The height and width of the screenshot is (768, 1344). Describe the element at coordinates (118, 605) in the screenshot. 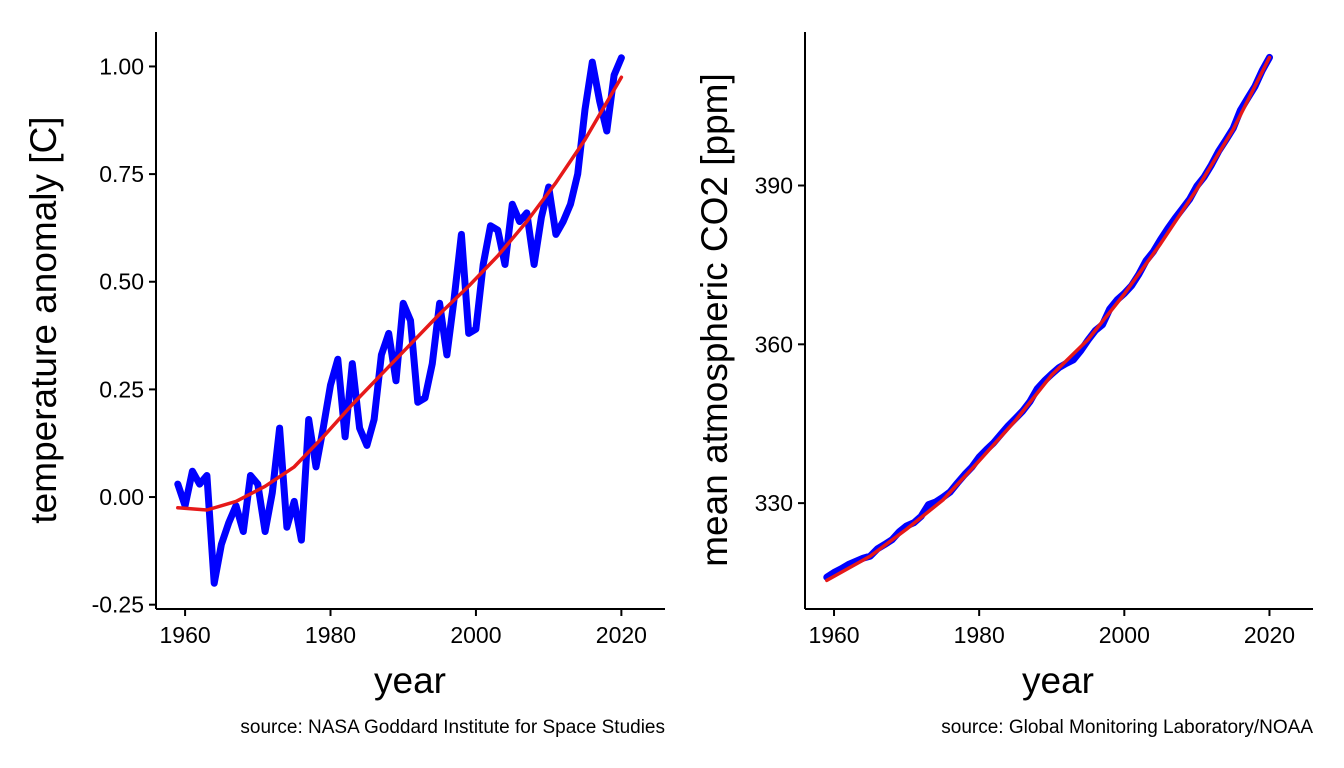

I see `temperature-y-tick-label: -0.25` at that location.